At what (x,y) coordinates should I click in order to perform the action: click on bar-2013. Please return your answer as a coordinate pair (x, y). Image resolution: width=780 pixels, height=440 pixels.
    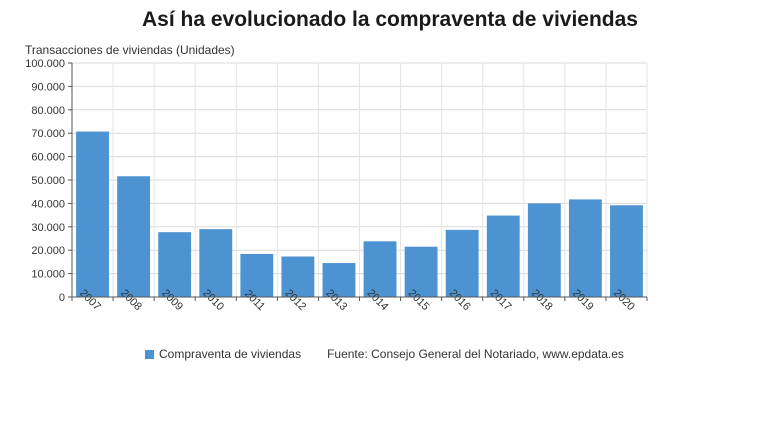
    Looking at the image, I should click on (339, 280).